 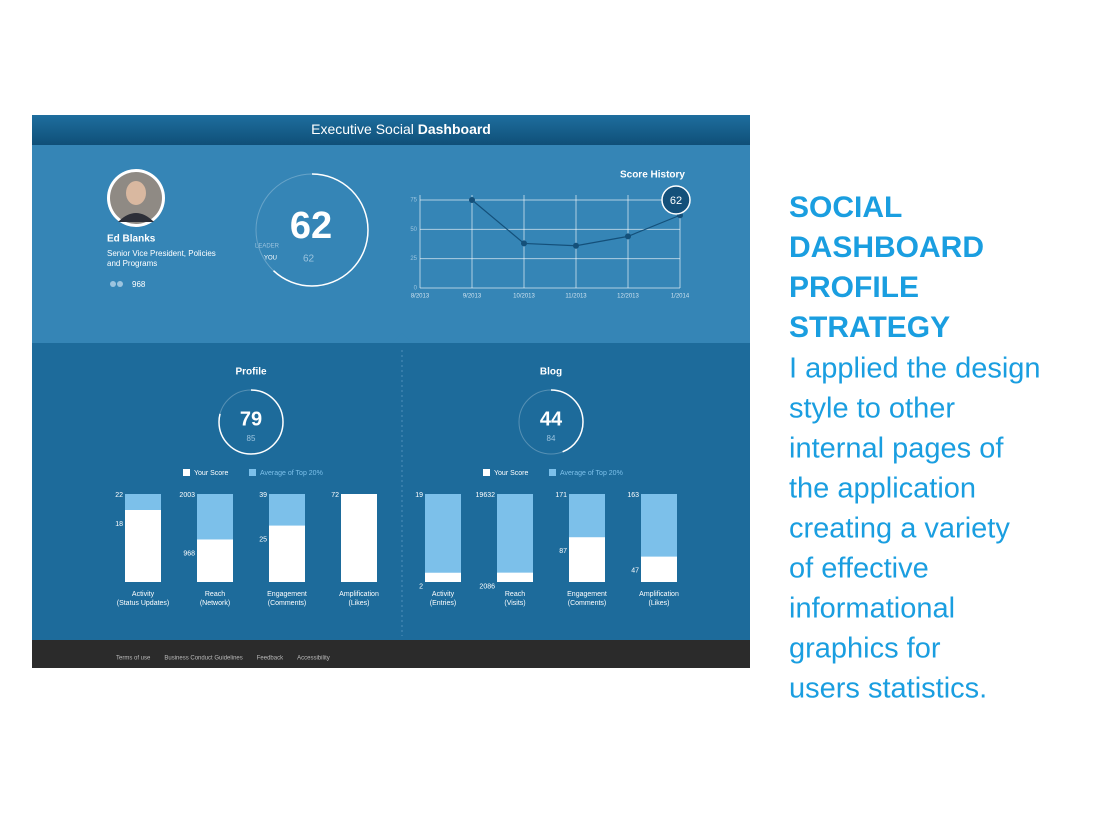 What do you see at coordinates (865, 649) in the screenshot?
I see `caption-body: graphics for` at bounding box center [865, 649].